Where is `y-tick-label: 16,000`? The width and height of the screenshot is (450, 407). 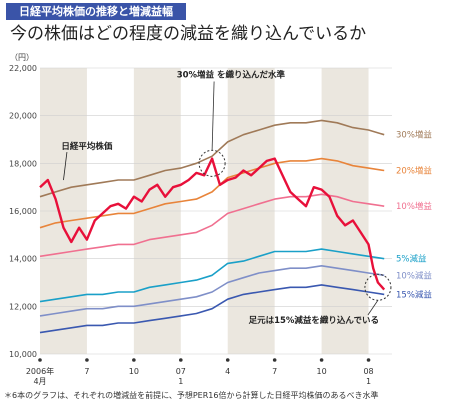
y-tick-label: 16,000 is located at coordinates (23, 211).